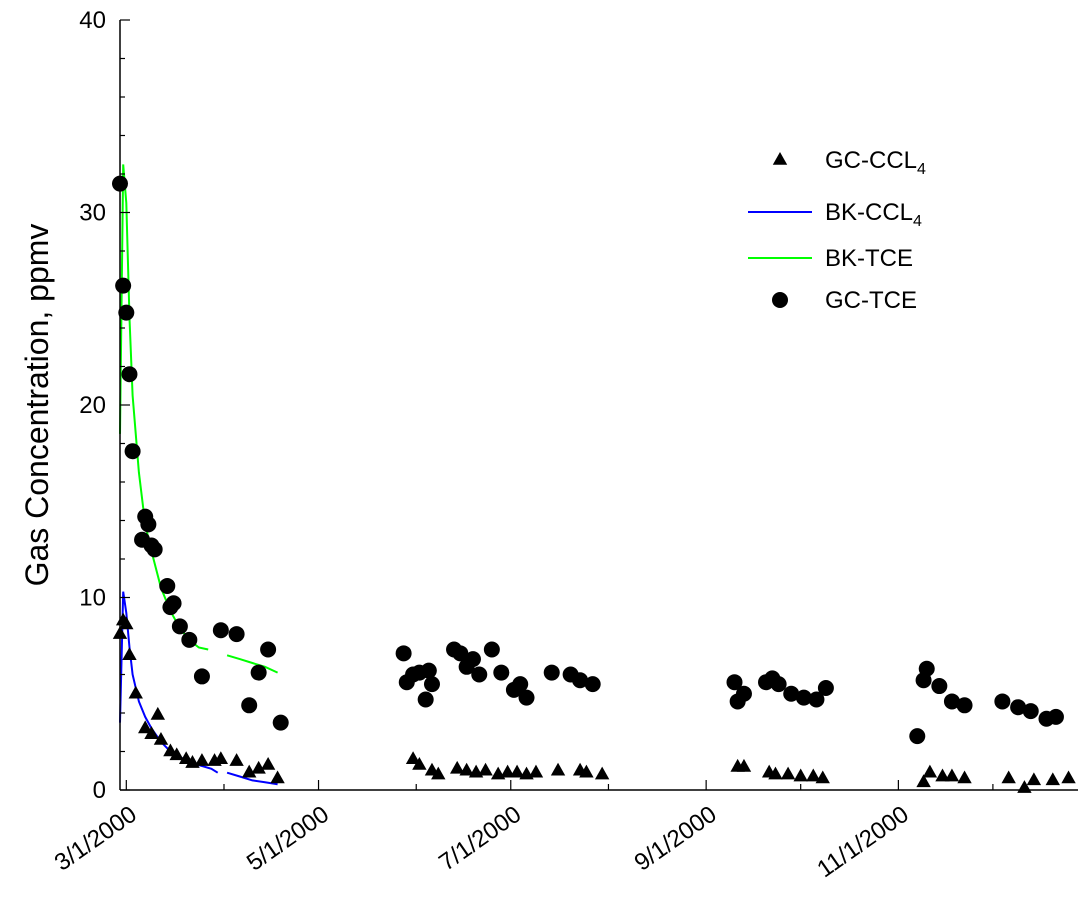  What do you see at coordinates (199, 419) in the screenshot?
I see `series-line-bk-tce` at bounding box center [199, 419].